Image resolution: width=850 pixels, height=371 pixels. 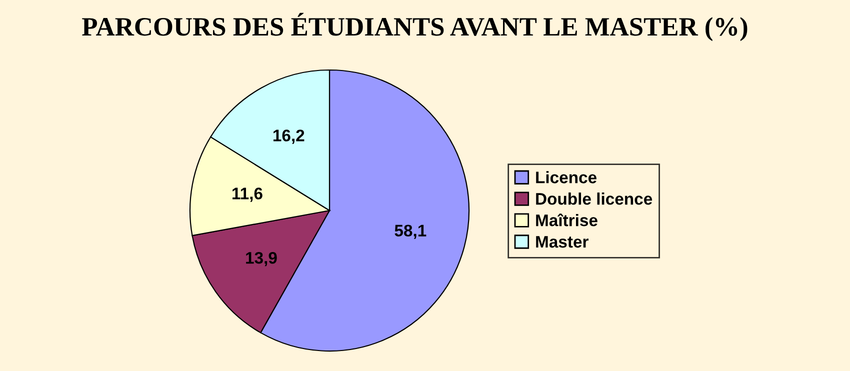 What do you see at coordinates (562, 242) in the screenshot?
I see `legend-label: Master` at bounding box center [562, 242].